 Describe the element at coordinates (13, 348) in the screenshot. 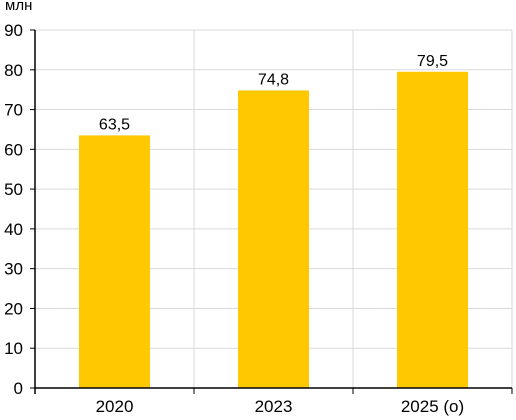

I see `y-tick-label: 10` at that location.